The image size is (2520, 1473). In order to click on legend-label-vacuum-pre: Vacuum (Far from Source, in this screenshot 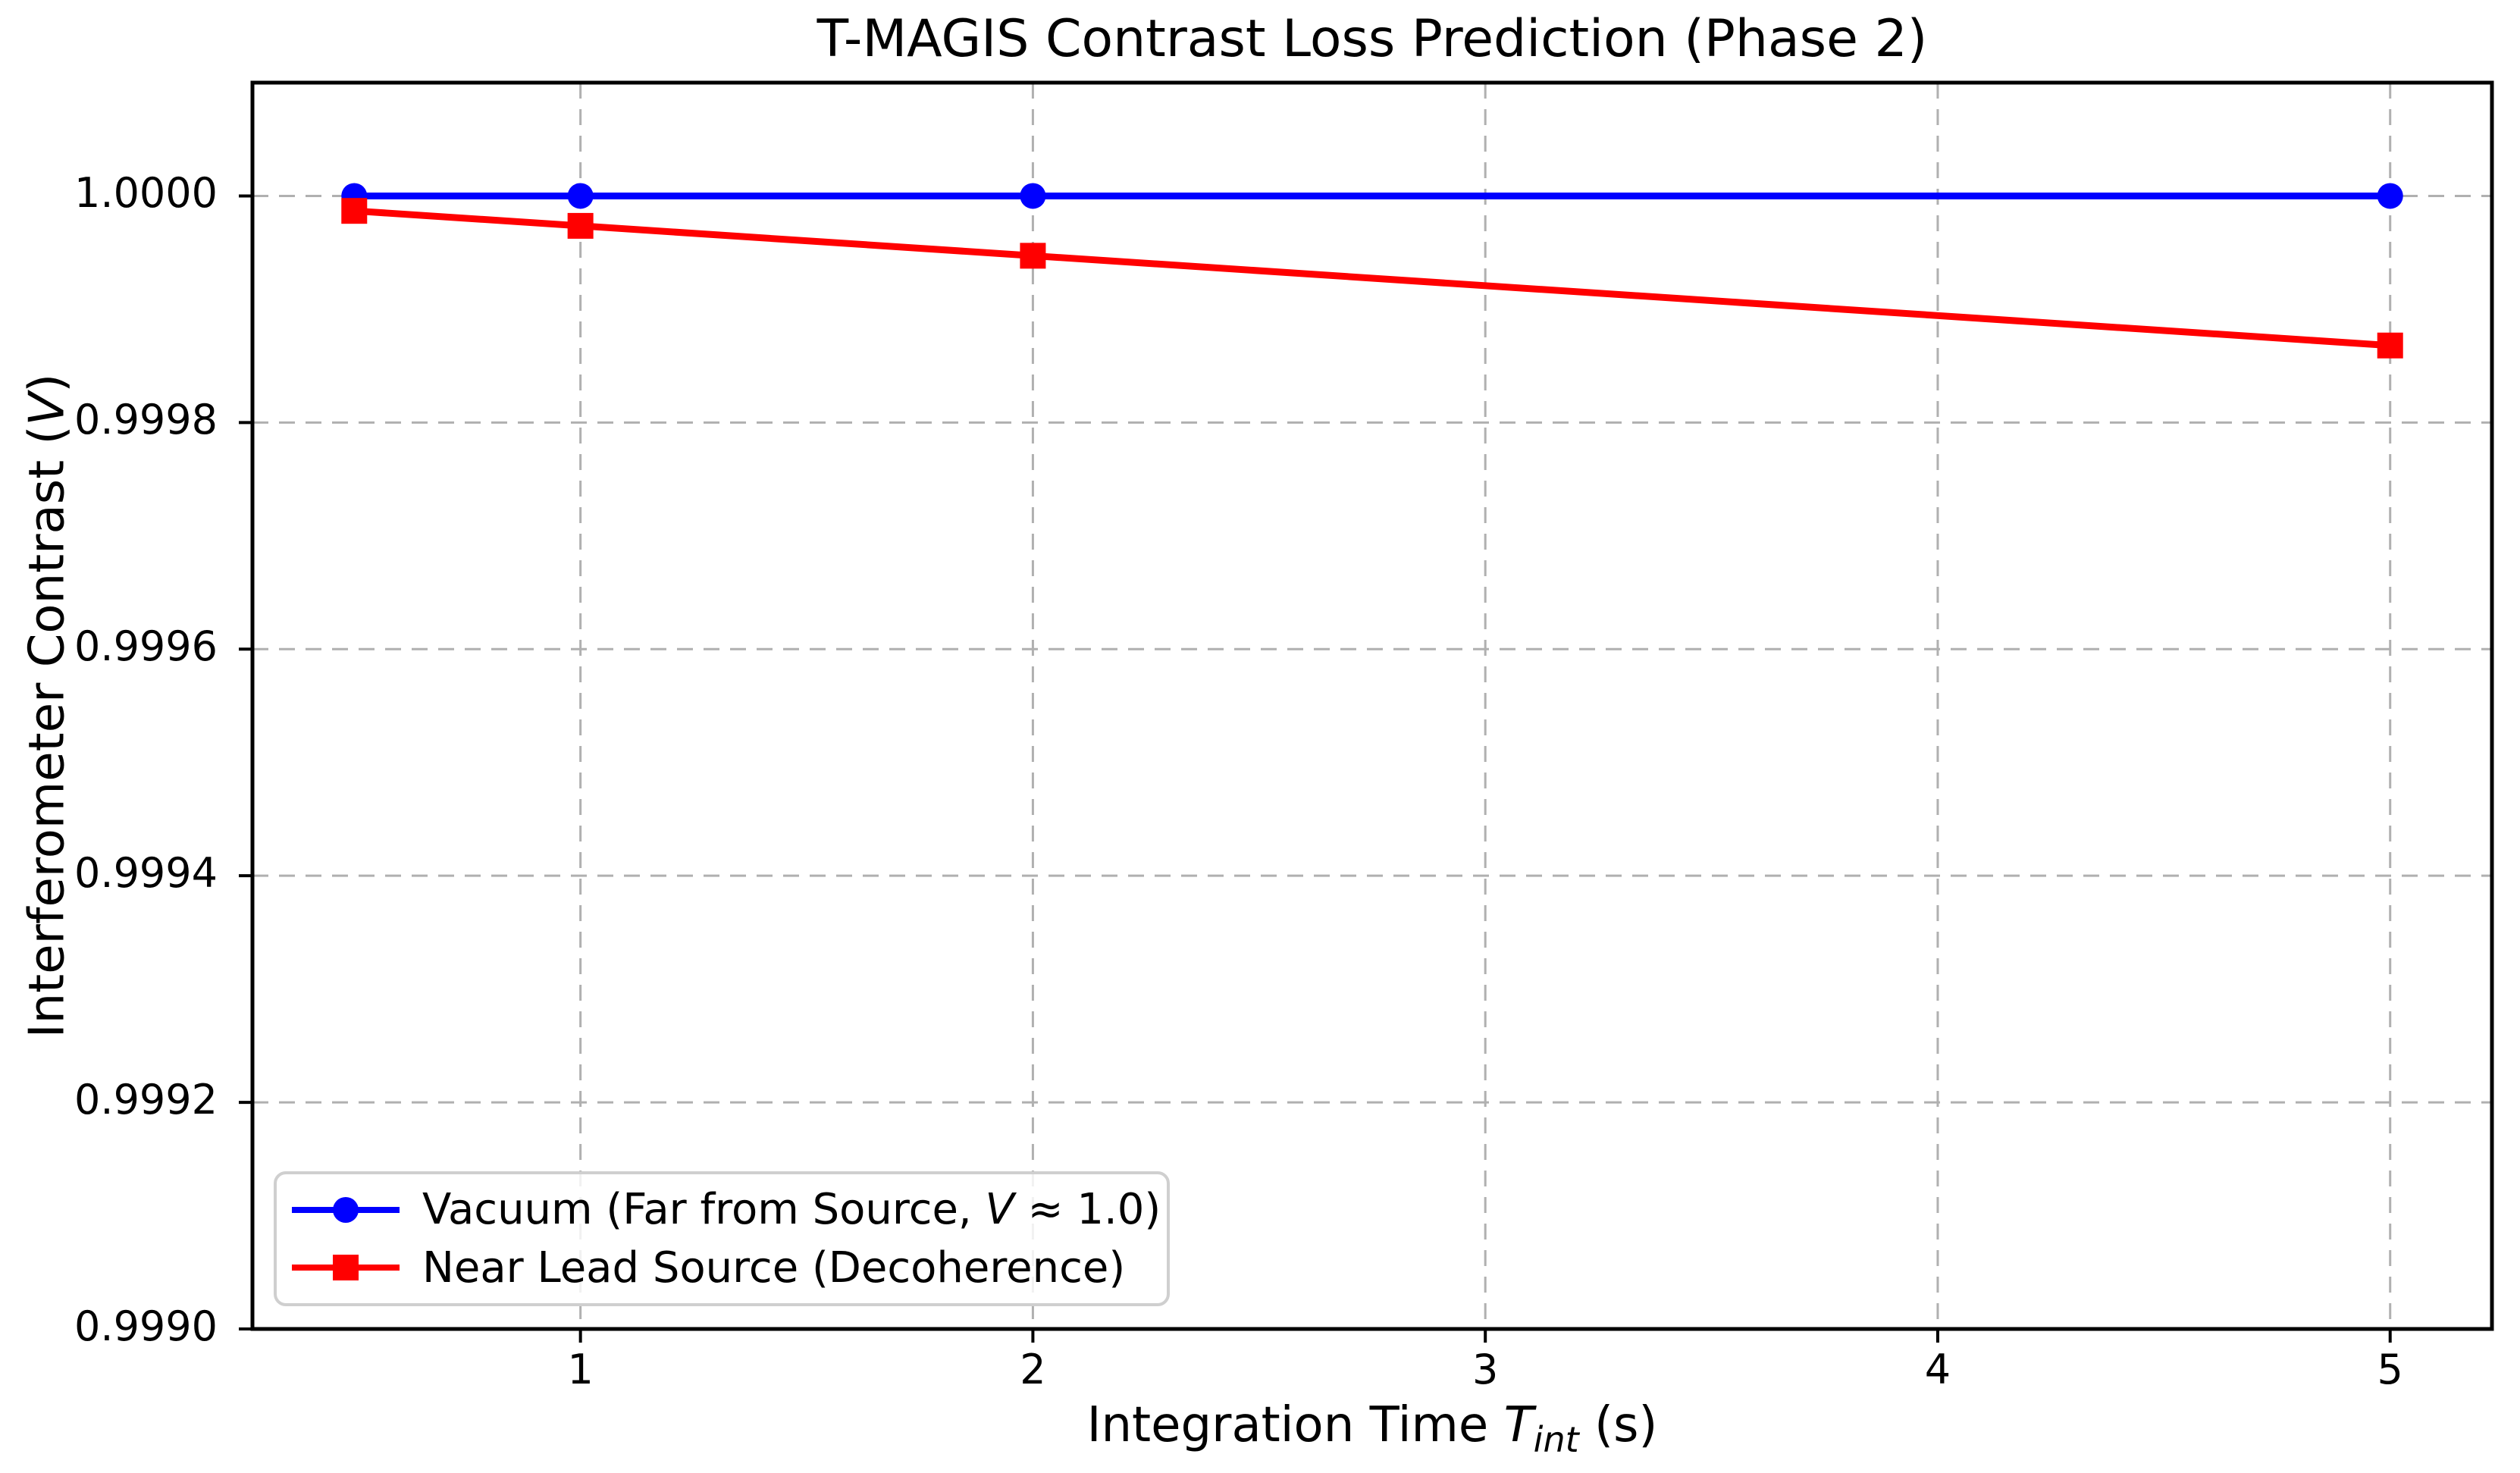, I will do `click(704, 1209)`.